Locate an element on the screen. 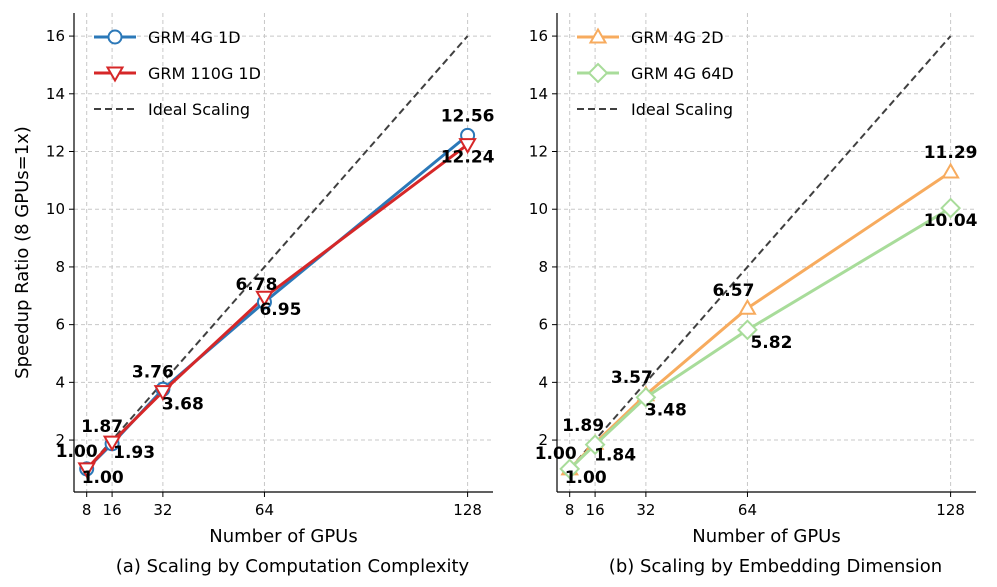  data-label: 12.24 is located at coordinates (468, 158).